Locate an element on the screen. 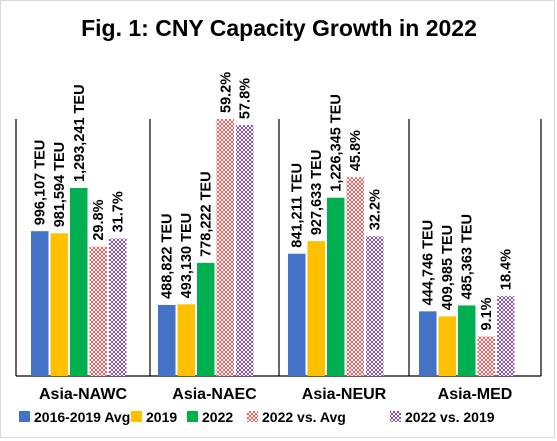 This screenshot has width=557, height=441. data-label: 493,130 TEU is located at coordinates (187, 255).